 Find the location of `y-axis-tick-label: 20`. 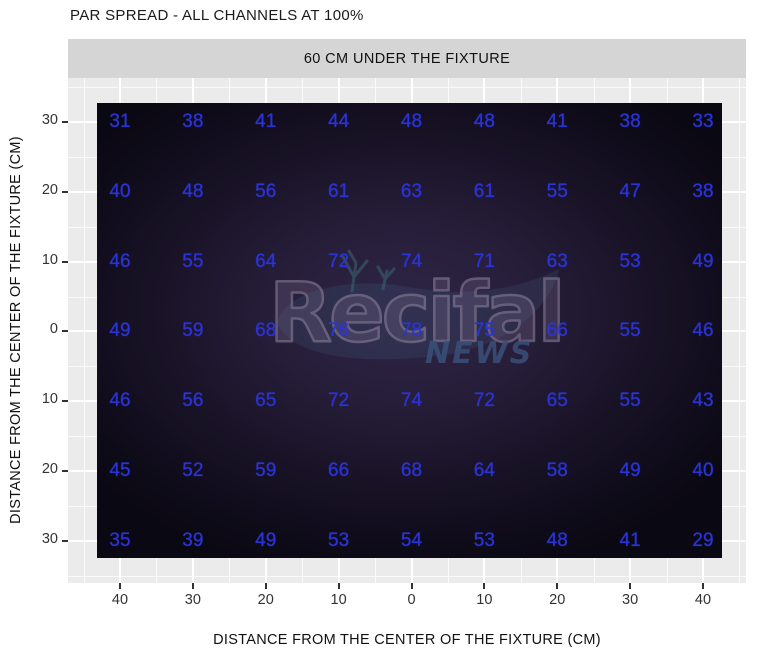

y-axis-tick-label: 20 is located at coordinates (49, 469).